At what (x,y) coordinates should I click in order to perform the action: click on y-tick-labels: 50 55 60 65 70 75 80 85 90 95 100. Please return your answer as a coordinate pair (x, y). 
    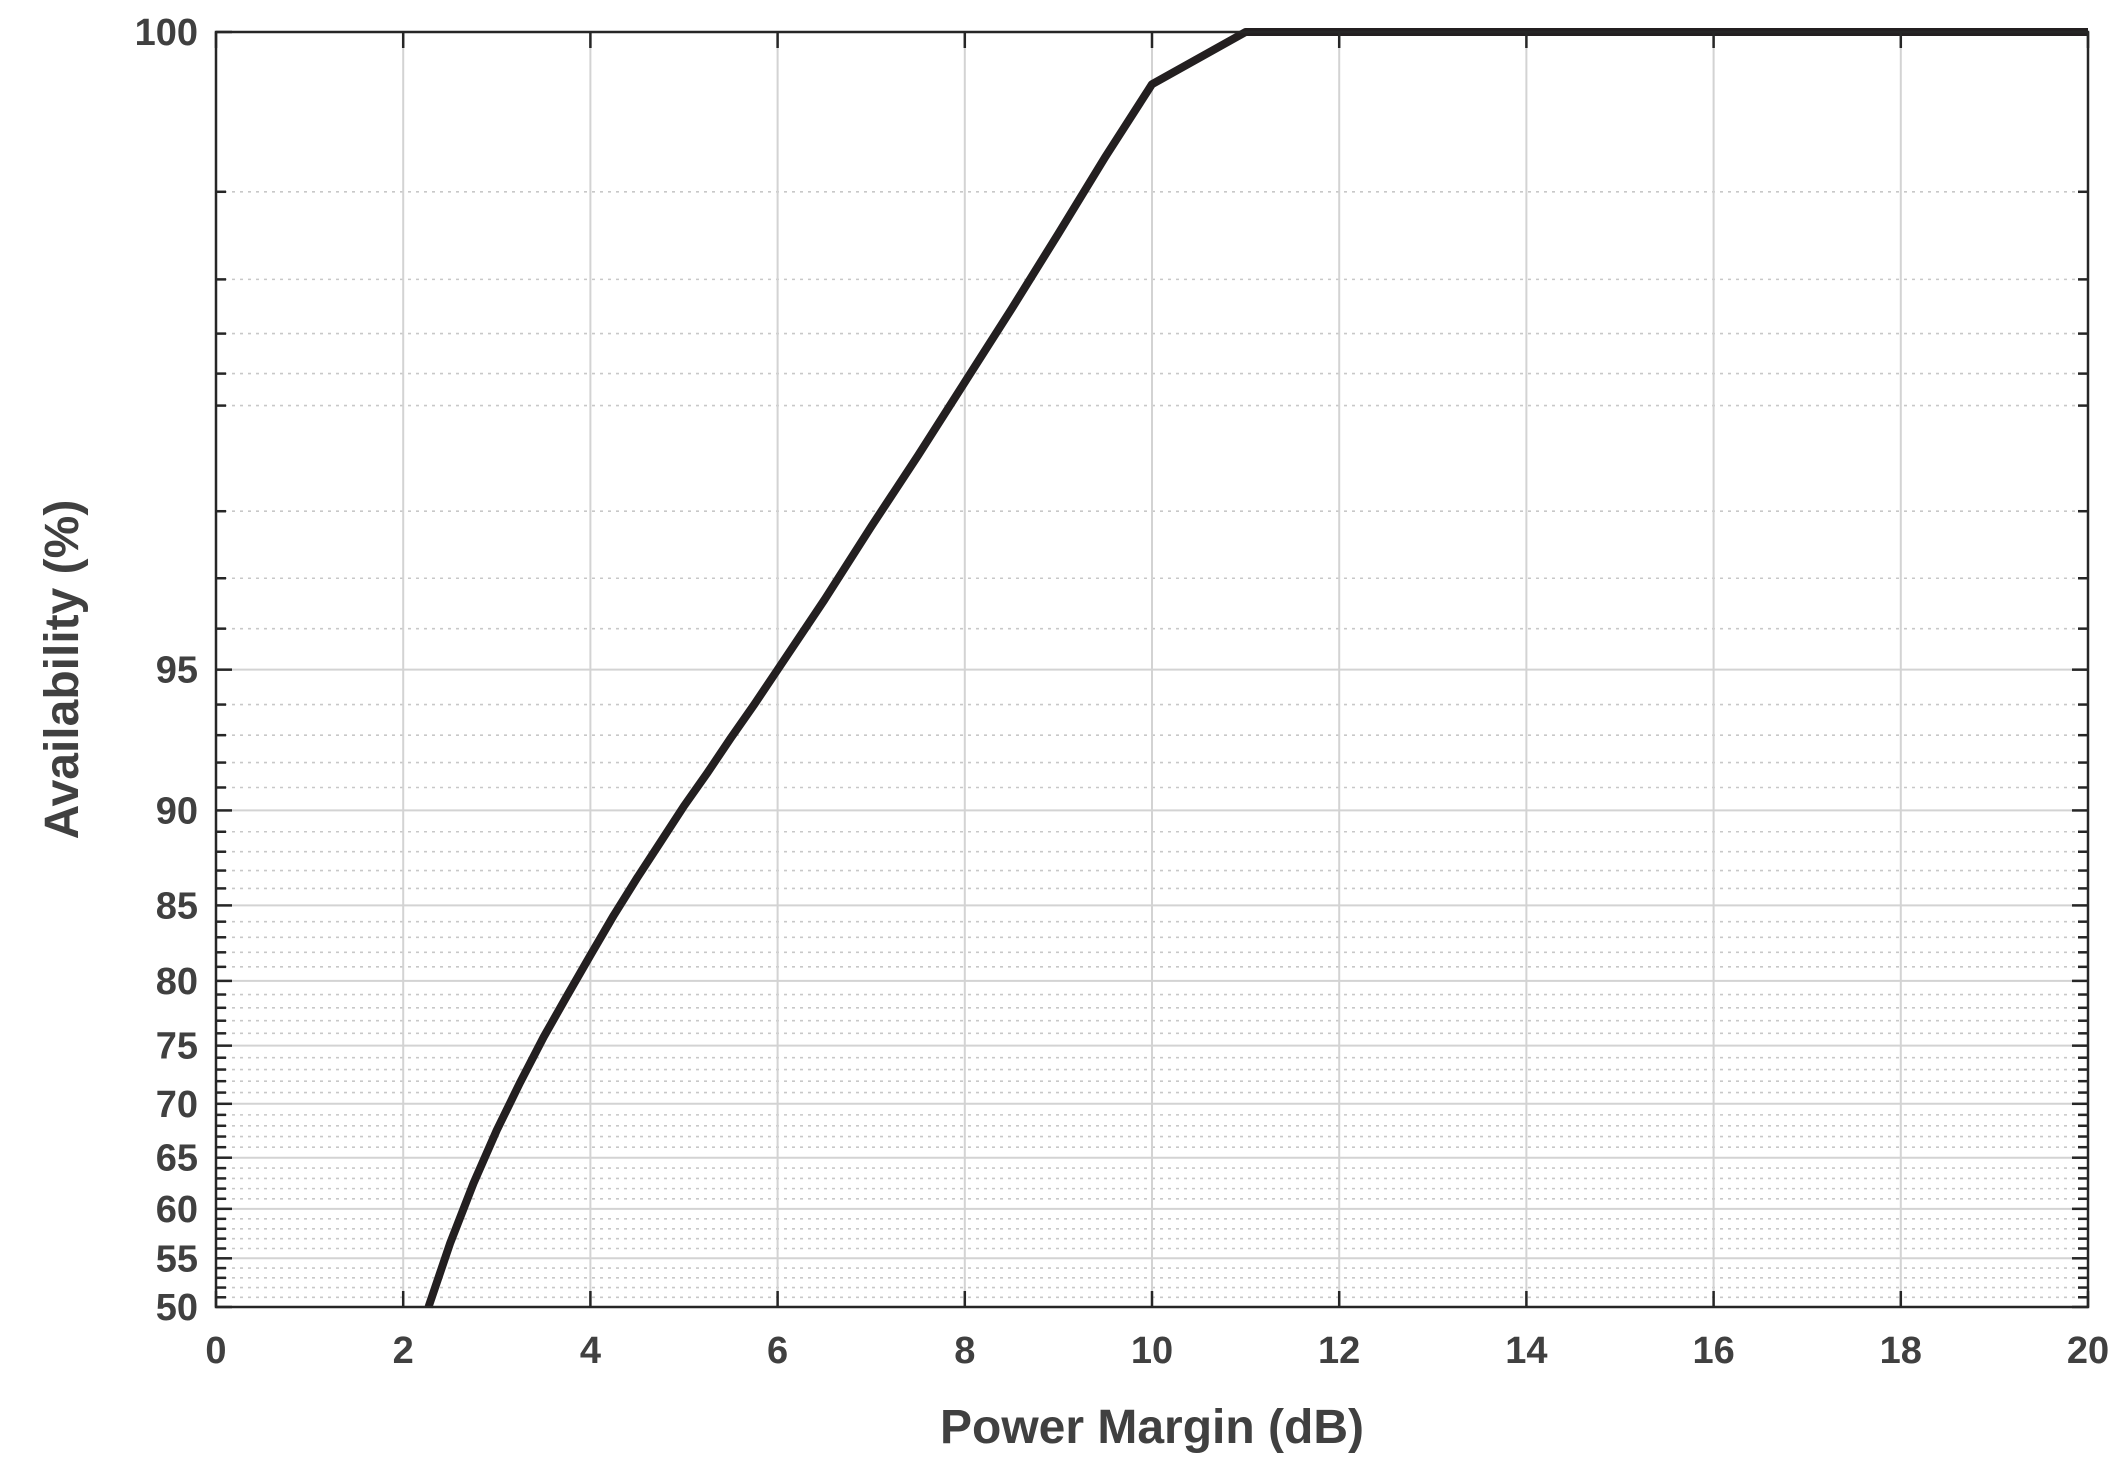
    Looking at the image, I should click on (166, 670).